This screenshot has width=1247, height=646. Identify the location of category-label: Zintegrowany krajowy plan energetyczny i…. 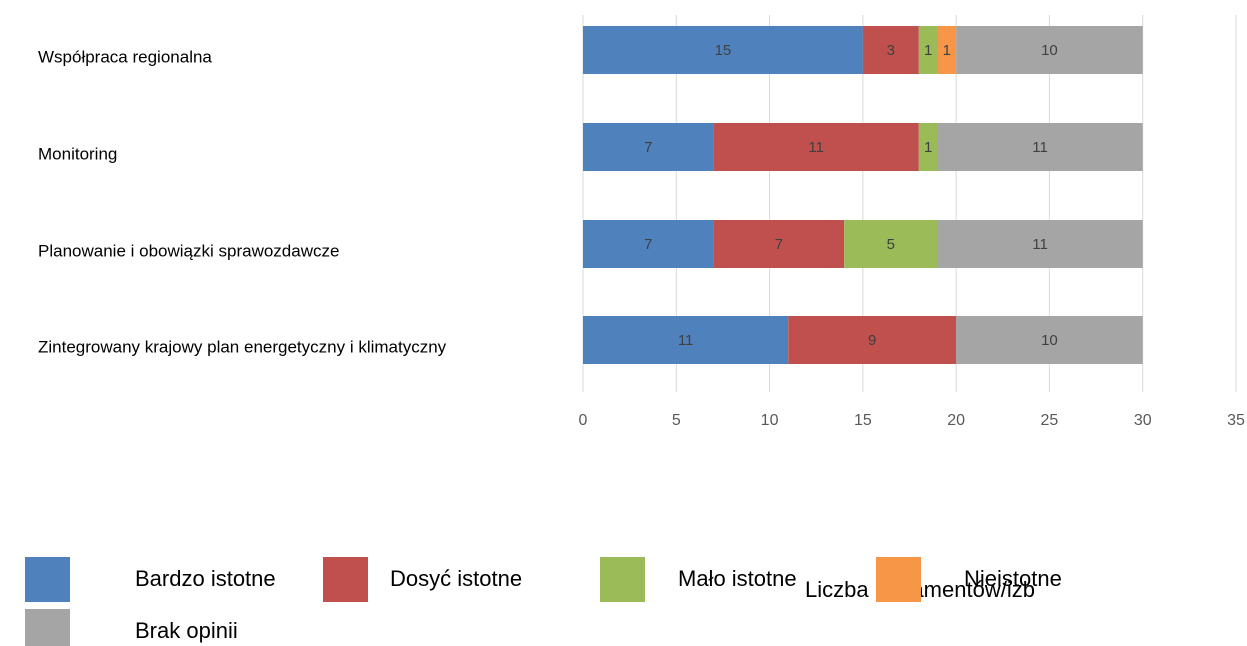
(242, 346).